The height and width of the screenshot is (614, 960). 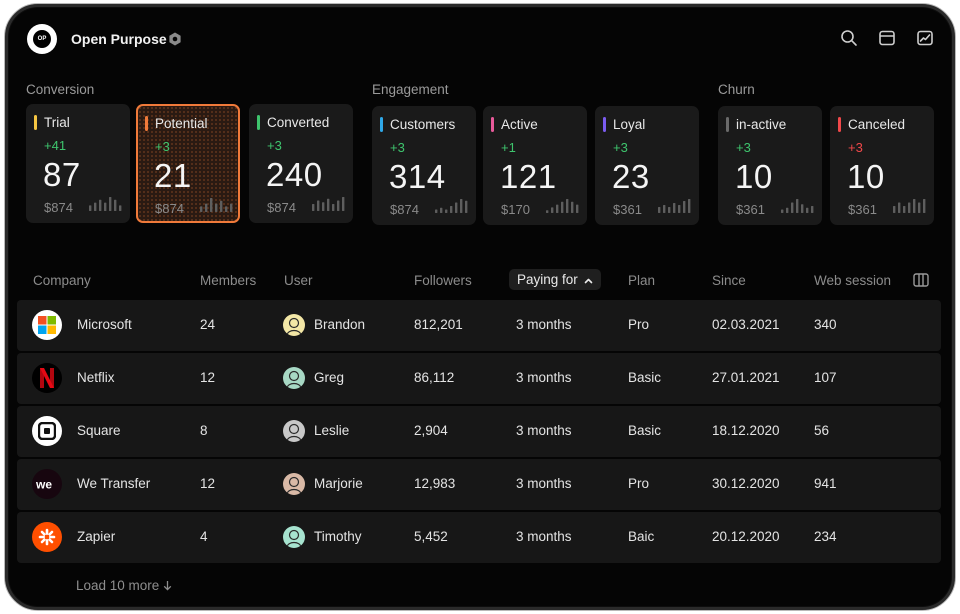 What do you see at coordinates (631, 176) in the screenshot?
I see `card-value: 23` at bounding box center [631, 176].